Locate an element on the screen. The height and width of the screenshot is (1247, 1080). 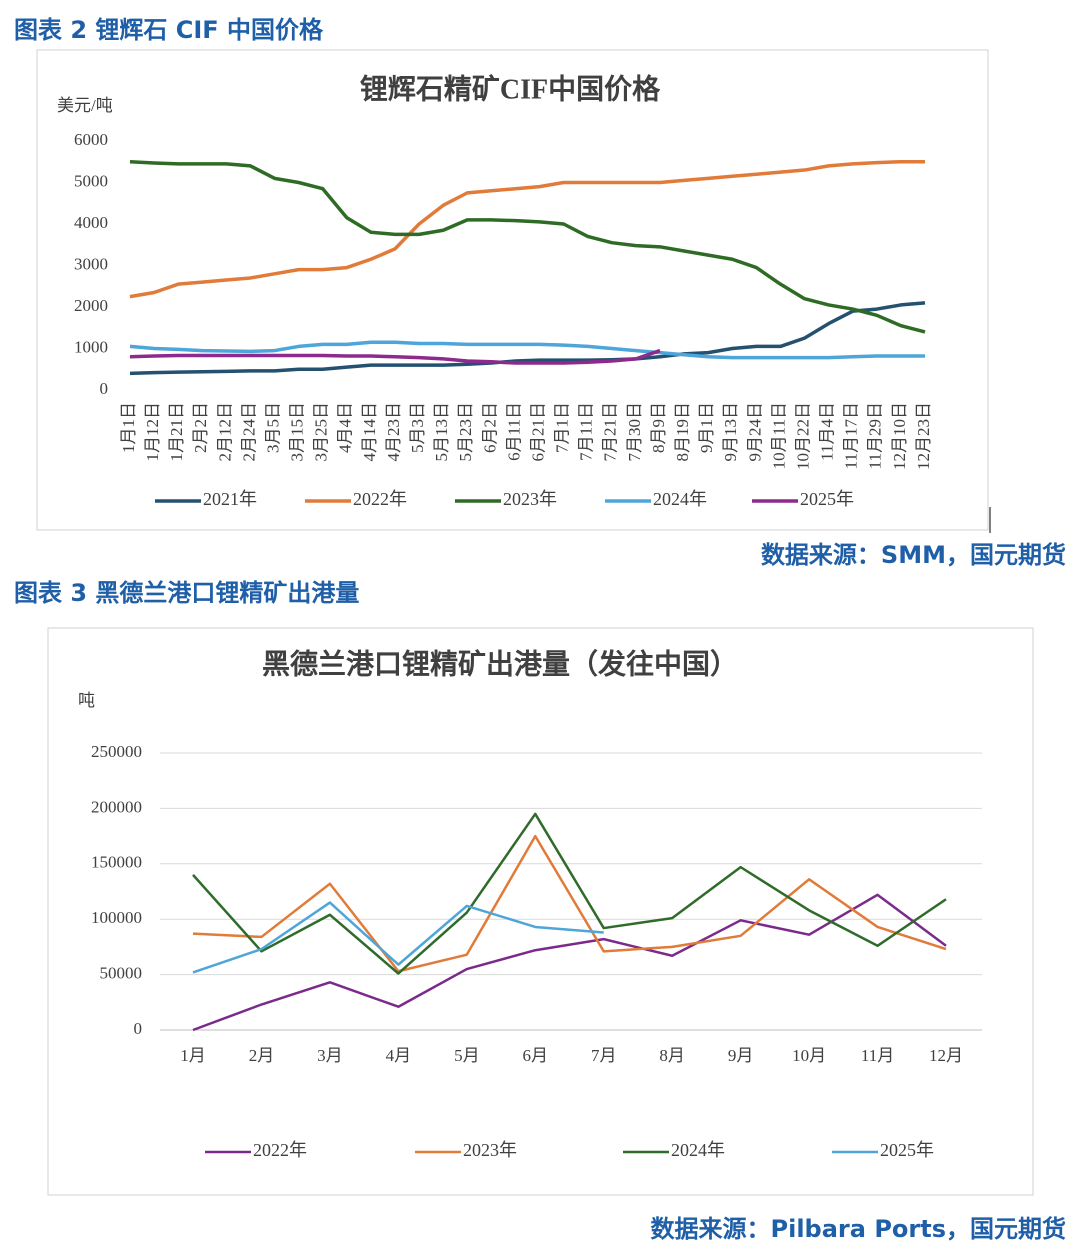
x-tick-label: 7月21日 is located at coordinates (610, 432).